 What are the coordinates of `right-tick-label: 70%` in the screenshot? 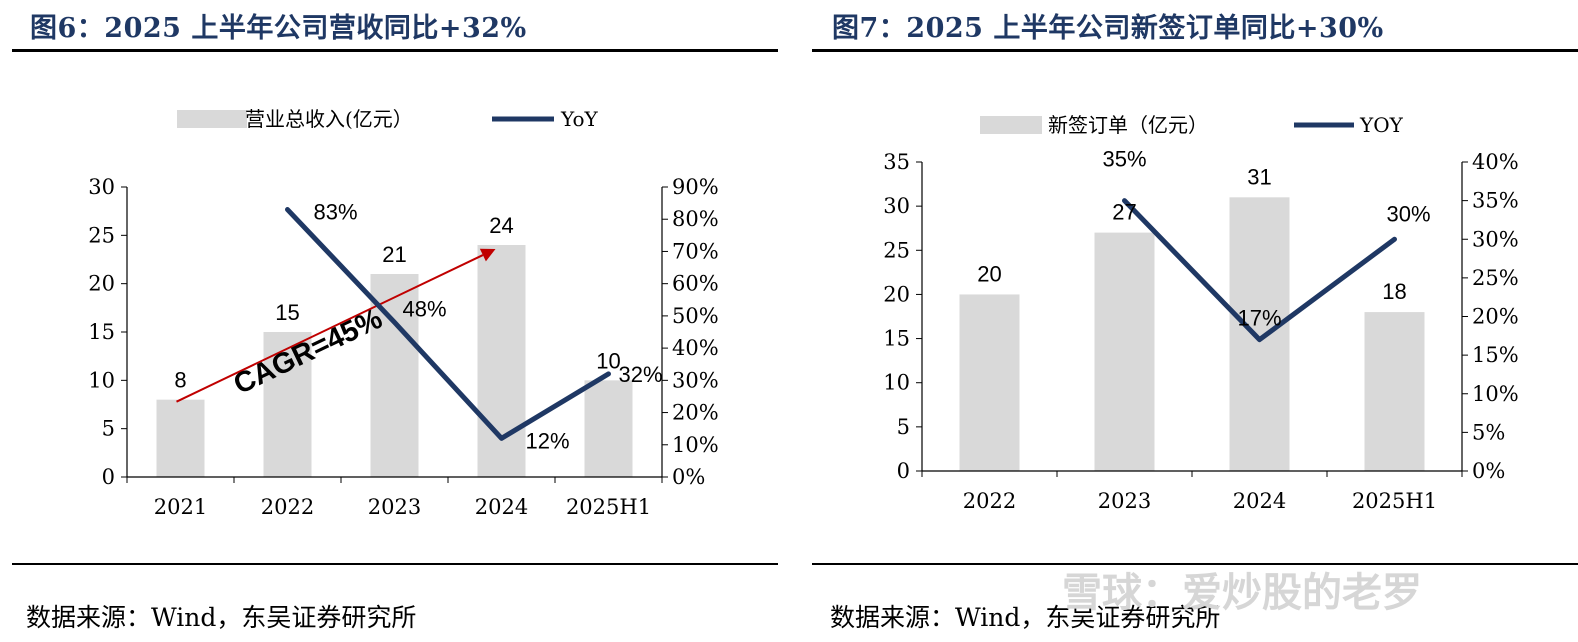 It's located at (695, 251).